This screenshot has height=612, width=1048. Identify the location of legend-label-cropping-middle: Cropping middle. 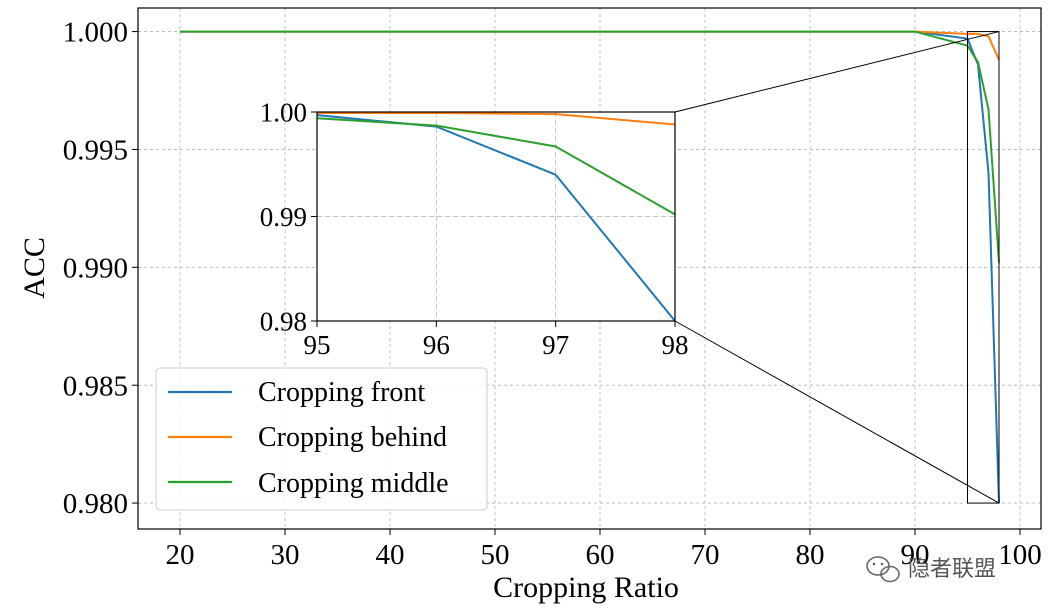
(353, 483).